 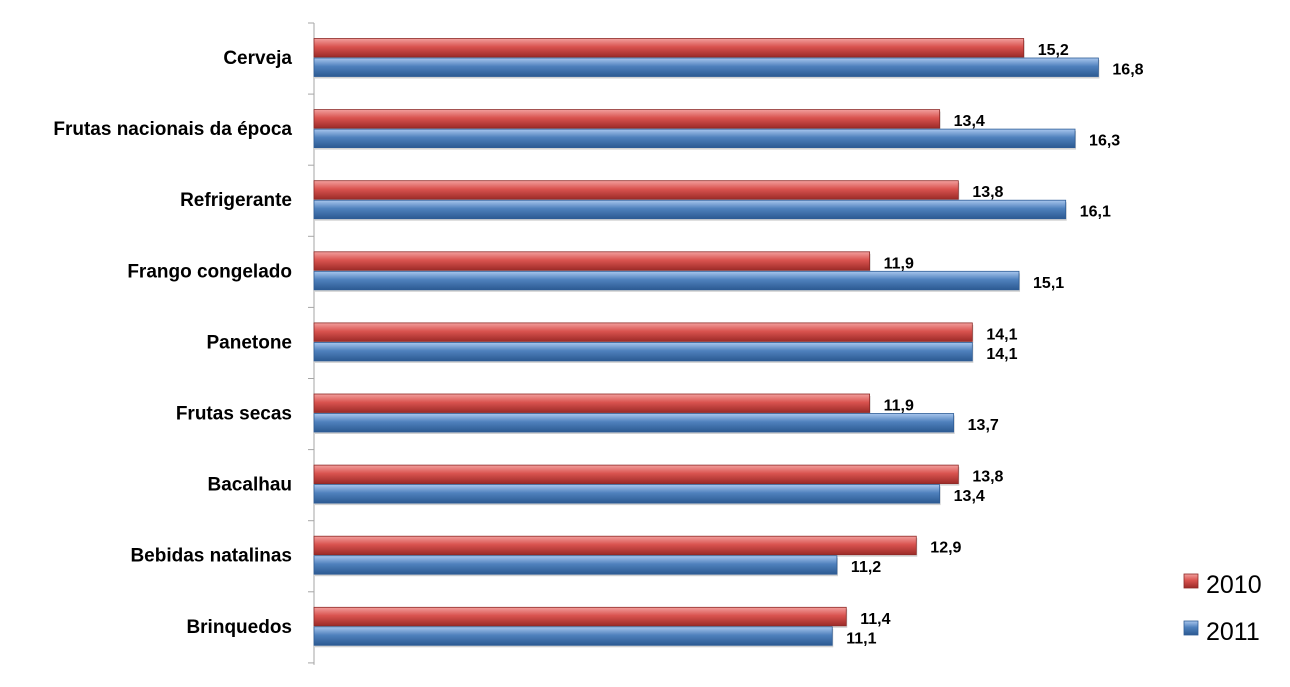 I want to click on category-label: Brinquedos, so click(x=239, y=627).